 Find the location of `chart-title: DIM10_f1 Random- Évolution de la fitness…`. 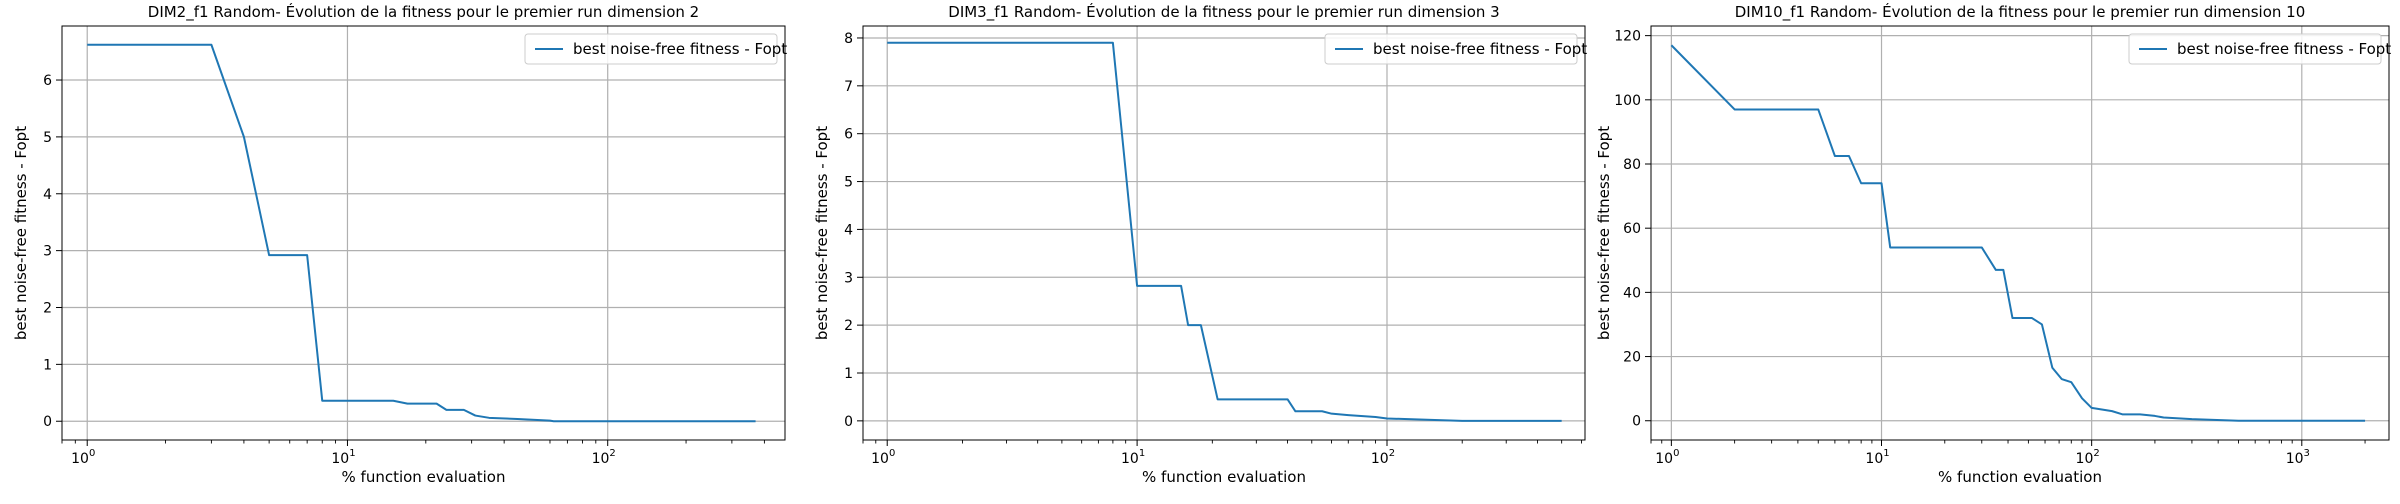

chart-title: DIM10_f1 Random- Évolution de la fitness… is located at coordinates (2020, 12).